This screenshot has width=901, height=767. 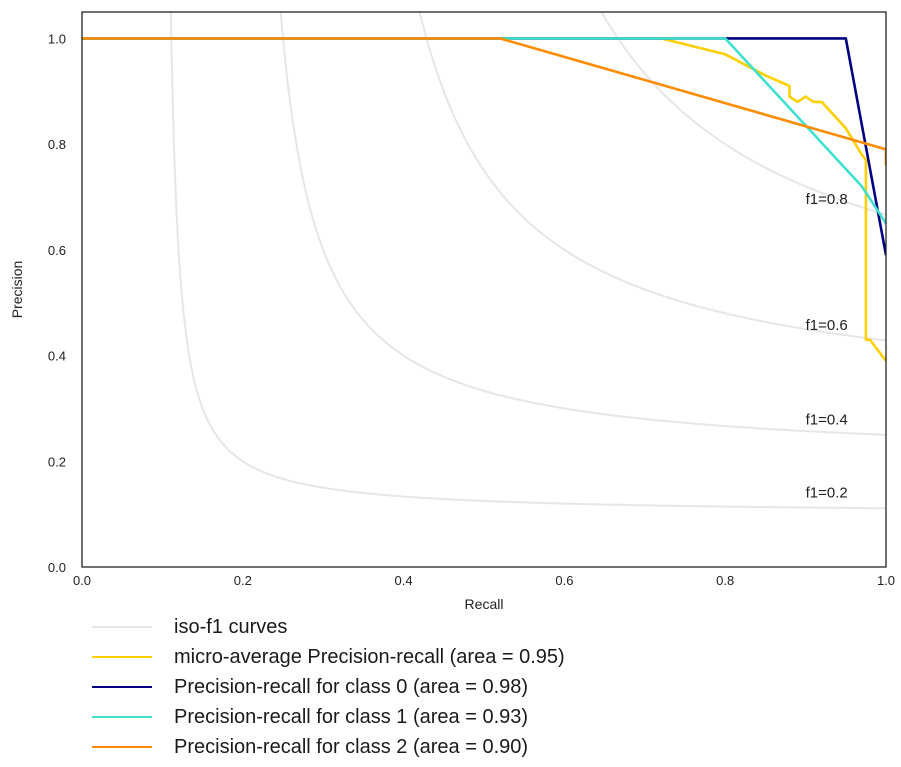 I want to click on y-tick-label: 0.2, so click(x=57, y=461).